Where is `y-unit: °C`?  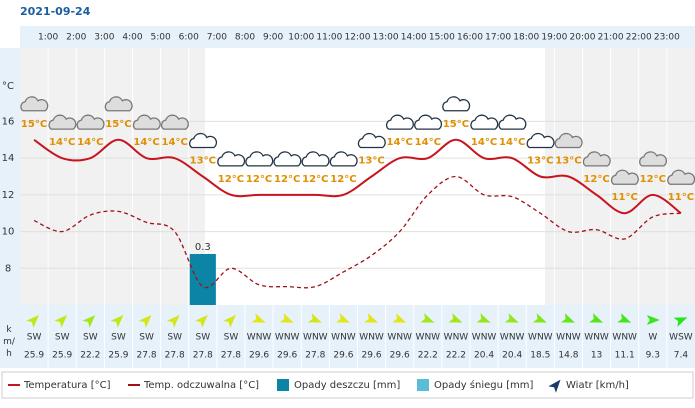
y-unit: °C is located at coordinates (8, 86).